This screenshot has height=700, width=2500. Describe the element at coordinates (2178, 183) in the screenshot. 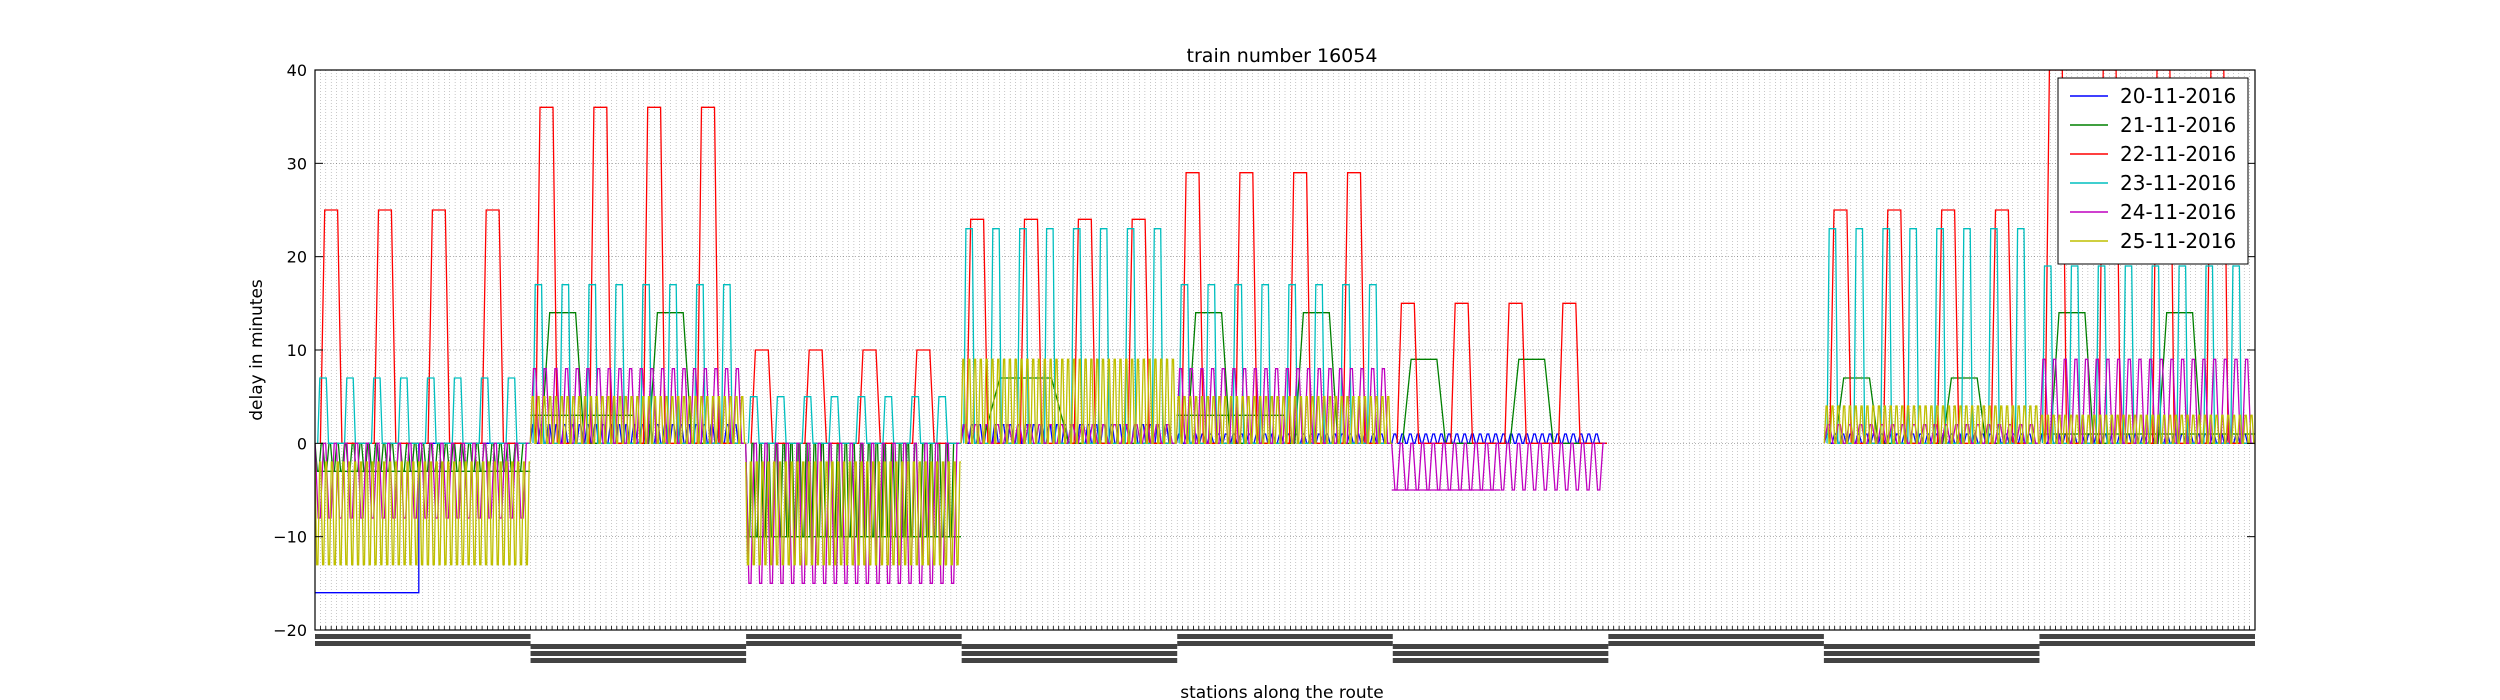

I see `legend-label: 23-11-2016` at that location.